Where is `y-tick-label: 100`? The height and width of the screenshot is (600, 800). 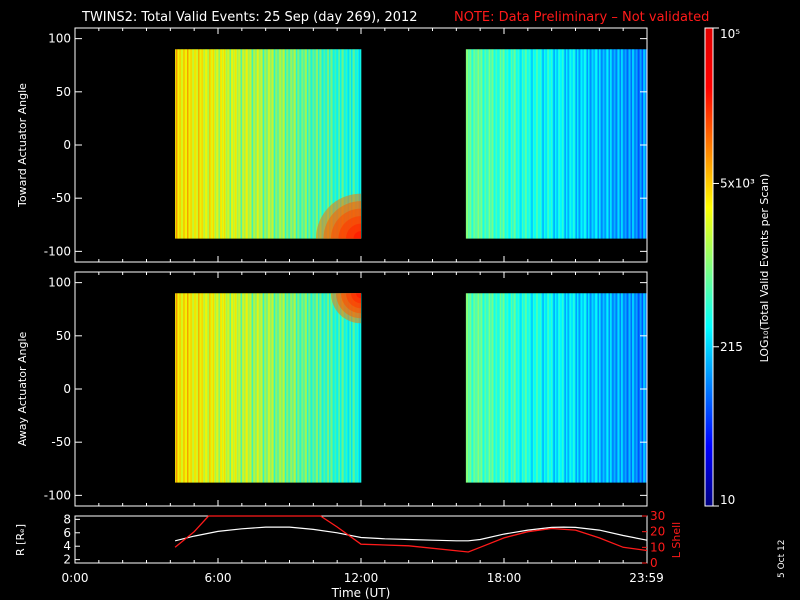
y-tick-label: 100 is located at coordinates (59, 283).